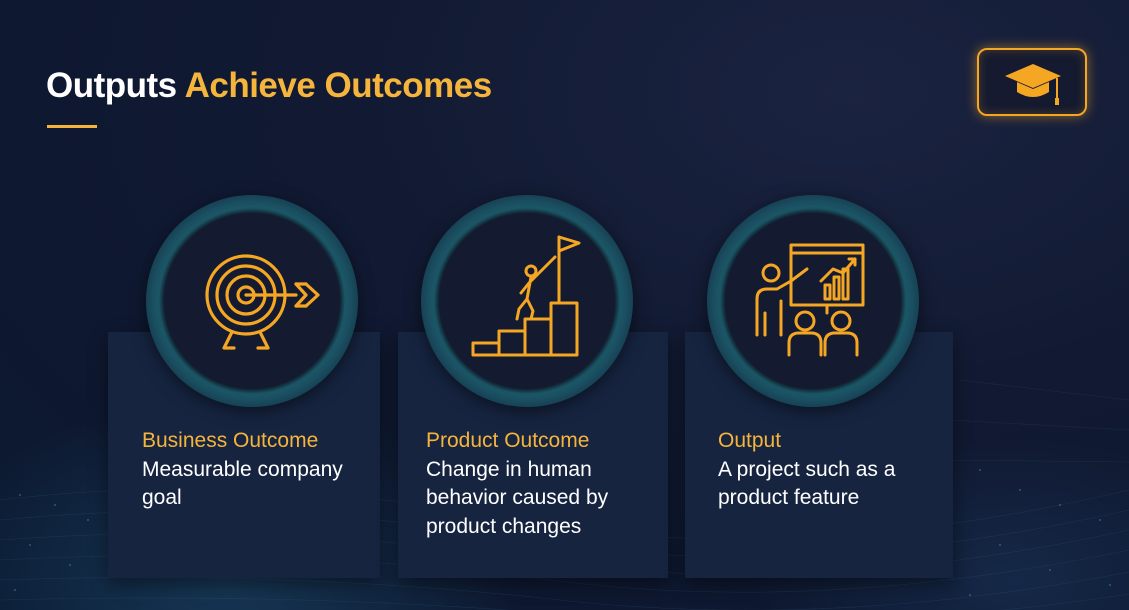  Describe the element at coordinates (242, 483) in the screenshot. I see `card-description: Measurable company goal` at that location.